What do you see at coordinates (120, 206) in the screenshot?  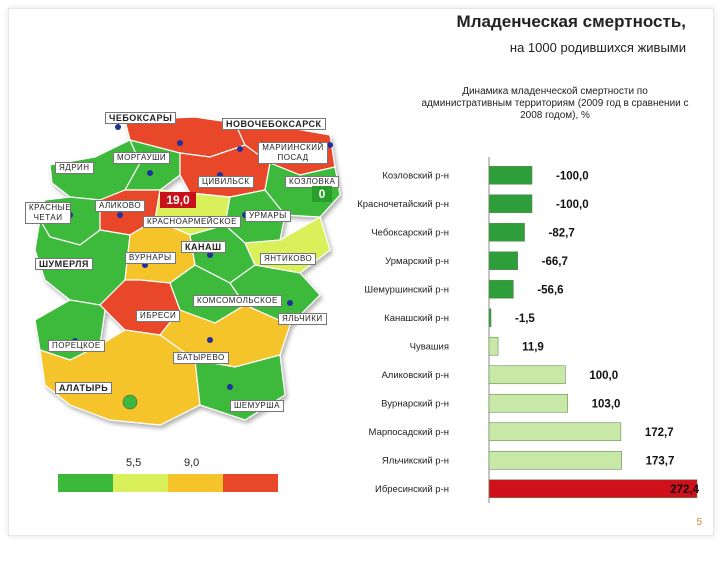 I see `label-alikovo: АЛИКОВО` at bounding box center [120, 206].